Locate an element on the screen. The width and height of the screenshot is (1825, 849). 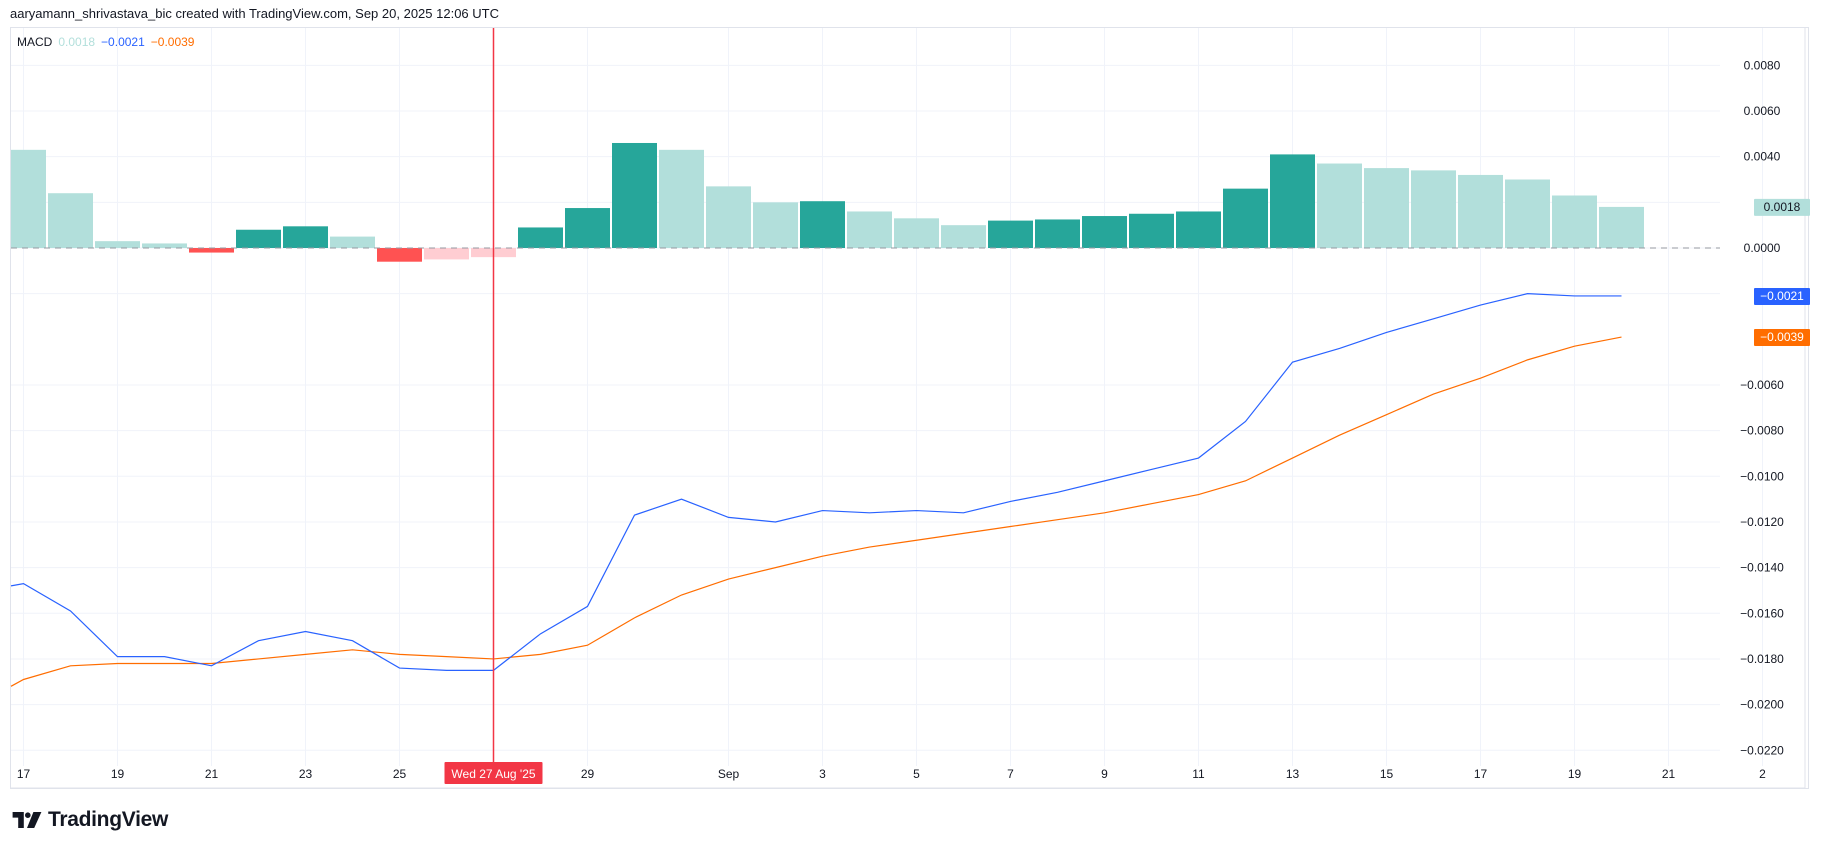
svg-text: 13 is located at coordinates (1293, 774).